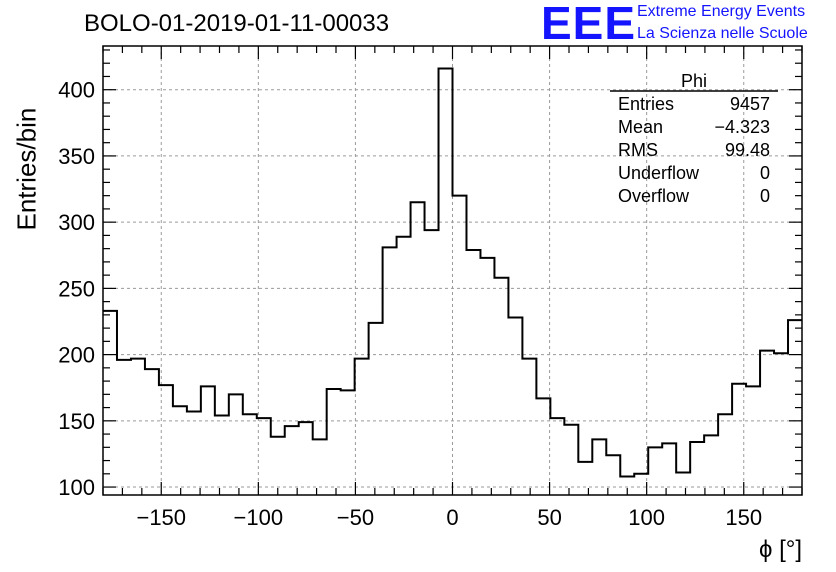  I want to click on stats-value-mean: −4.323, so click(742, 127).